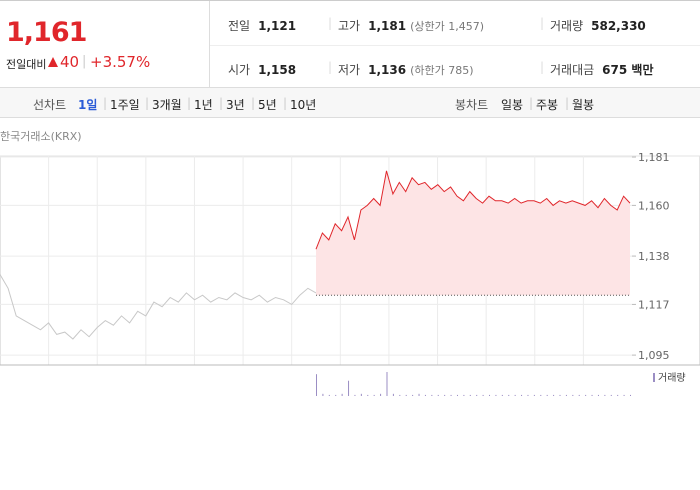  Describe the element at coordinates (672, 378) in the screenshot. I see `legend-label: 거래량` at that location.